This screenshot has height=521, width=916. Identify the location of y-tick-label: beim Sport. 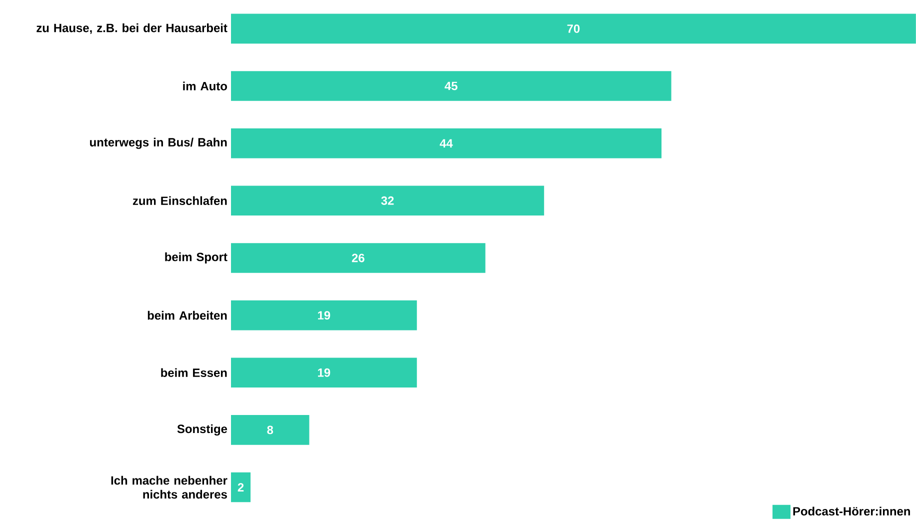
(196, 258).